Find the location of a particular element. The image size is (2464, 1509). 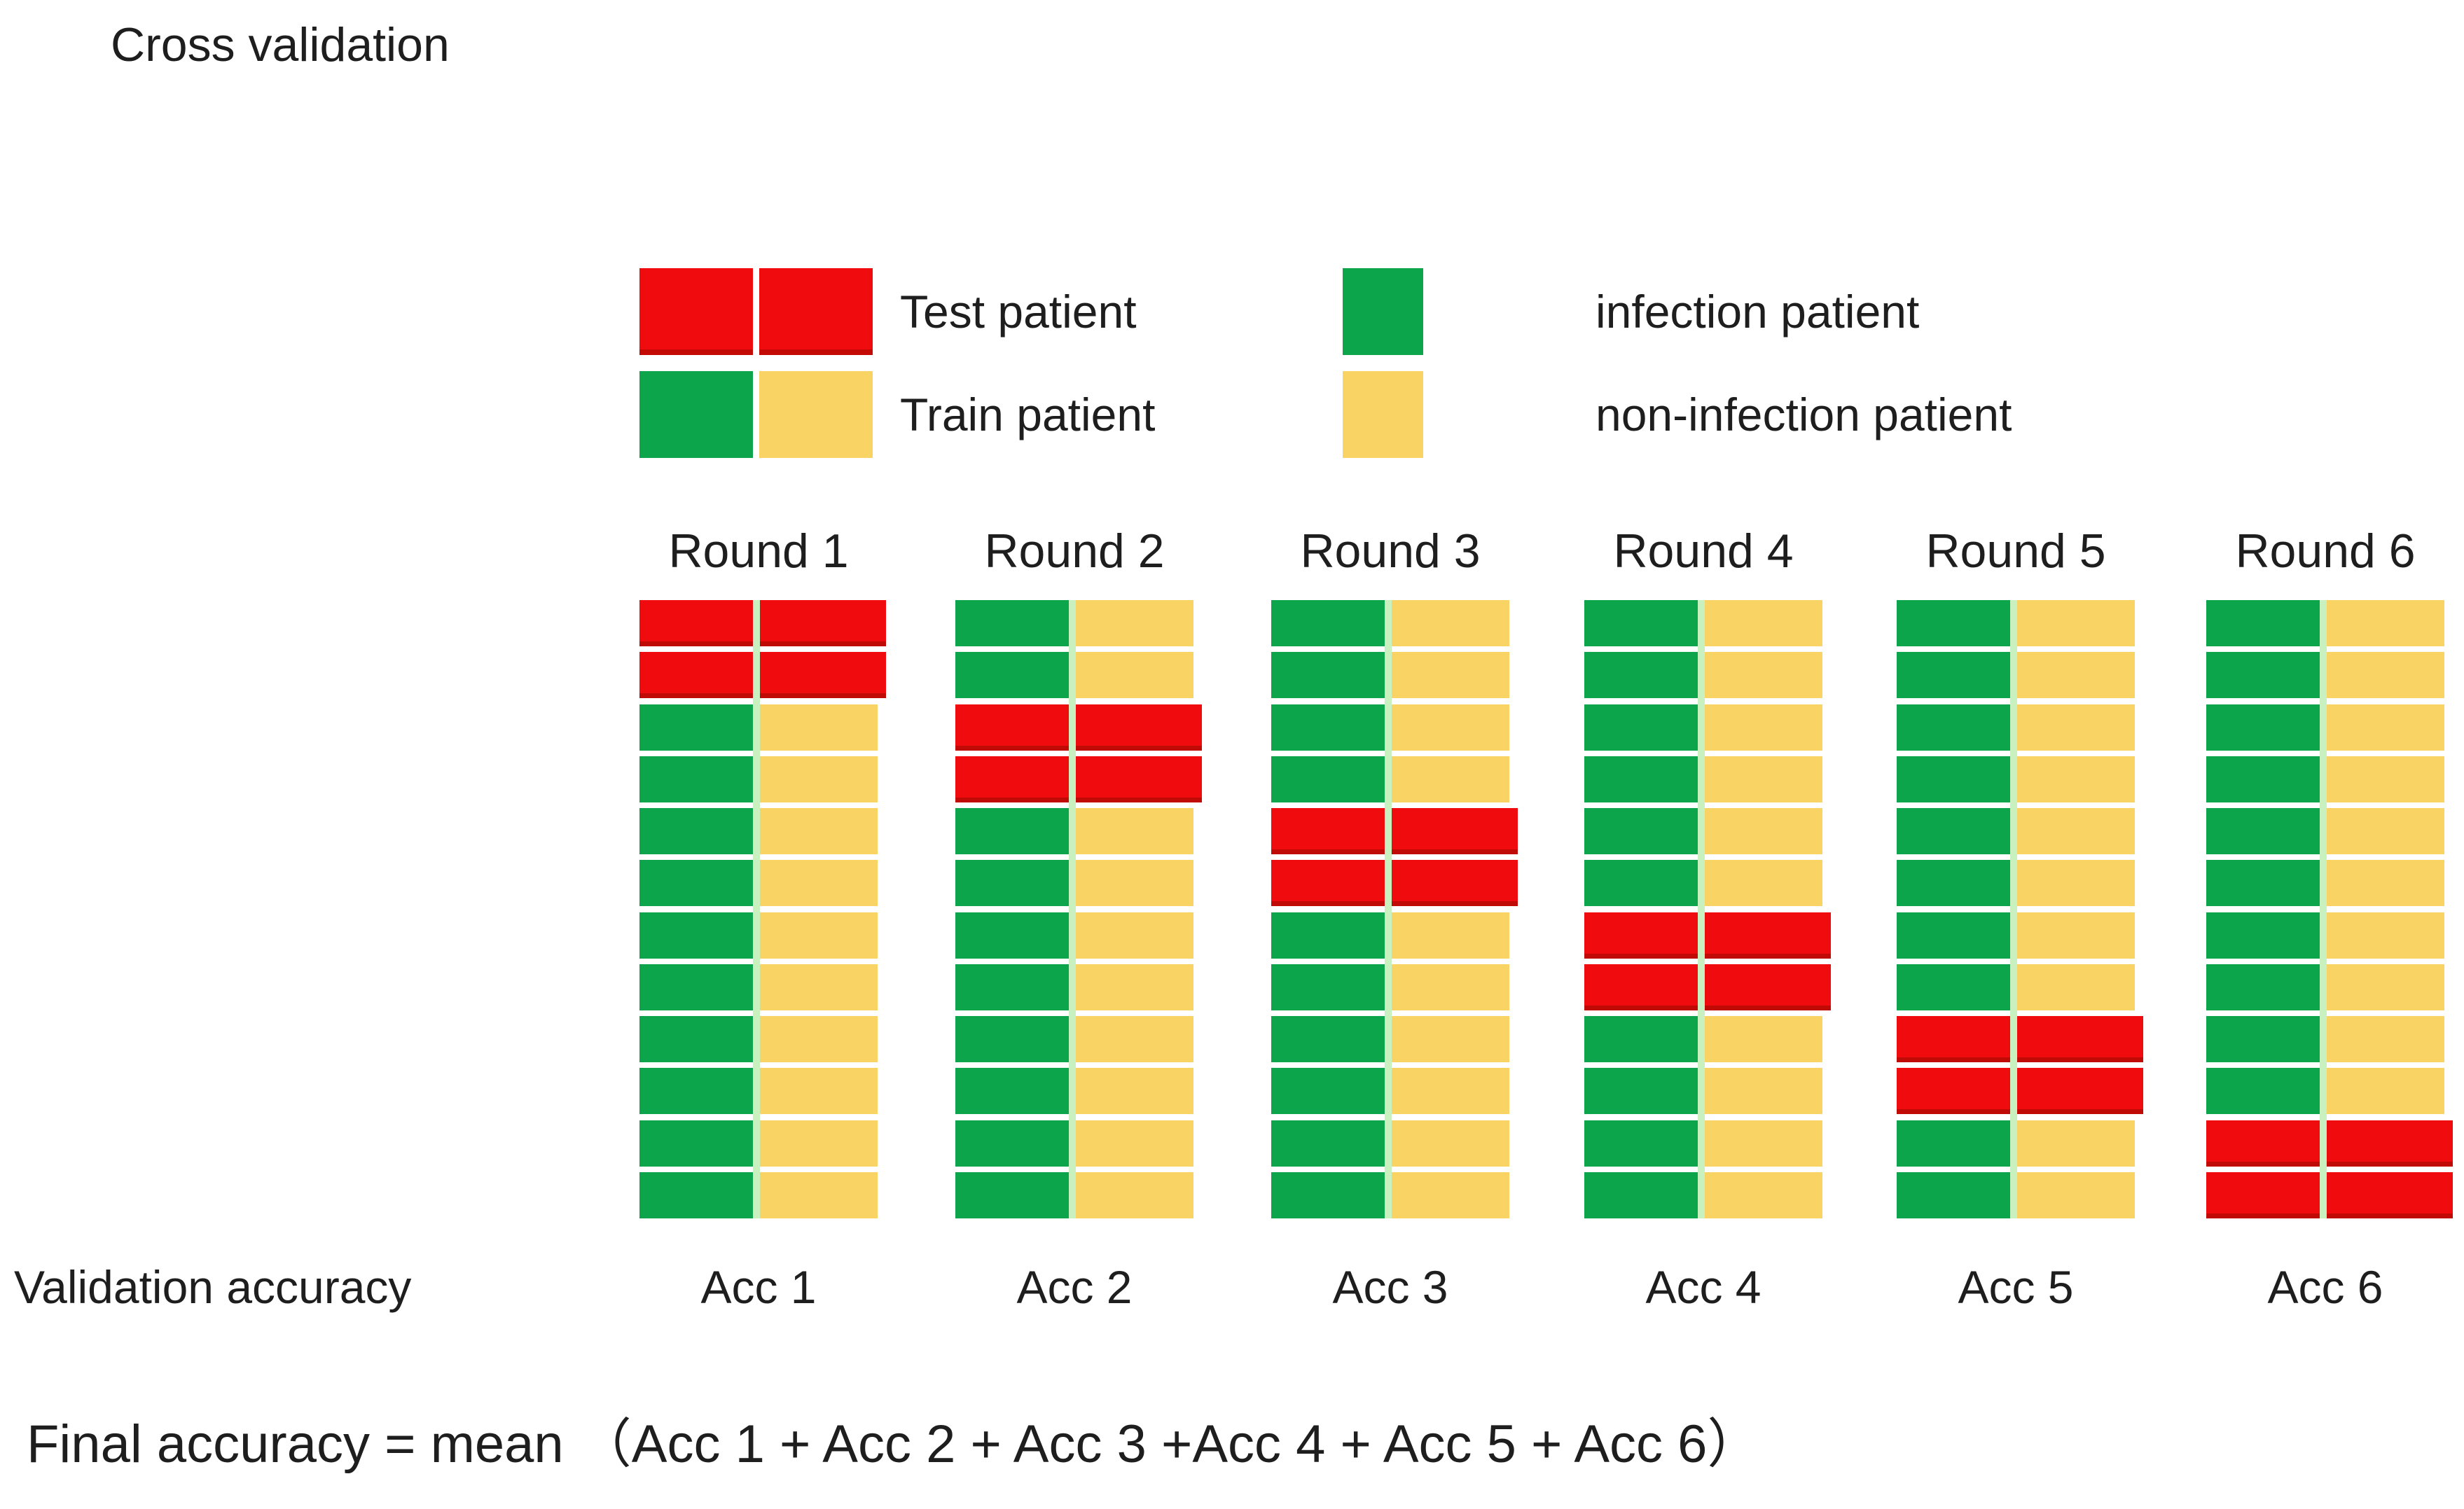

round-label: Round 2 is located at coordinates (1074, 551).